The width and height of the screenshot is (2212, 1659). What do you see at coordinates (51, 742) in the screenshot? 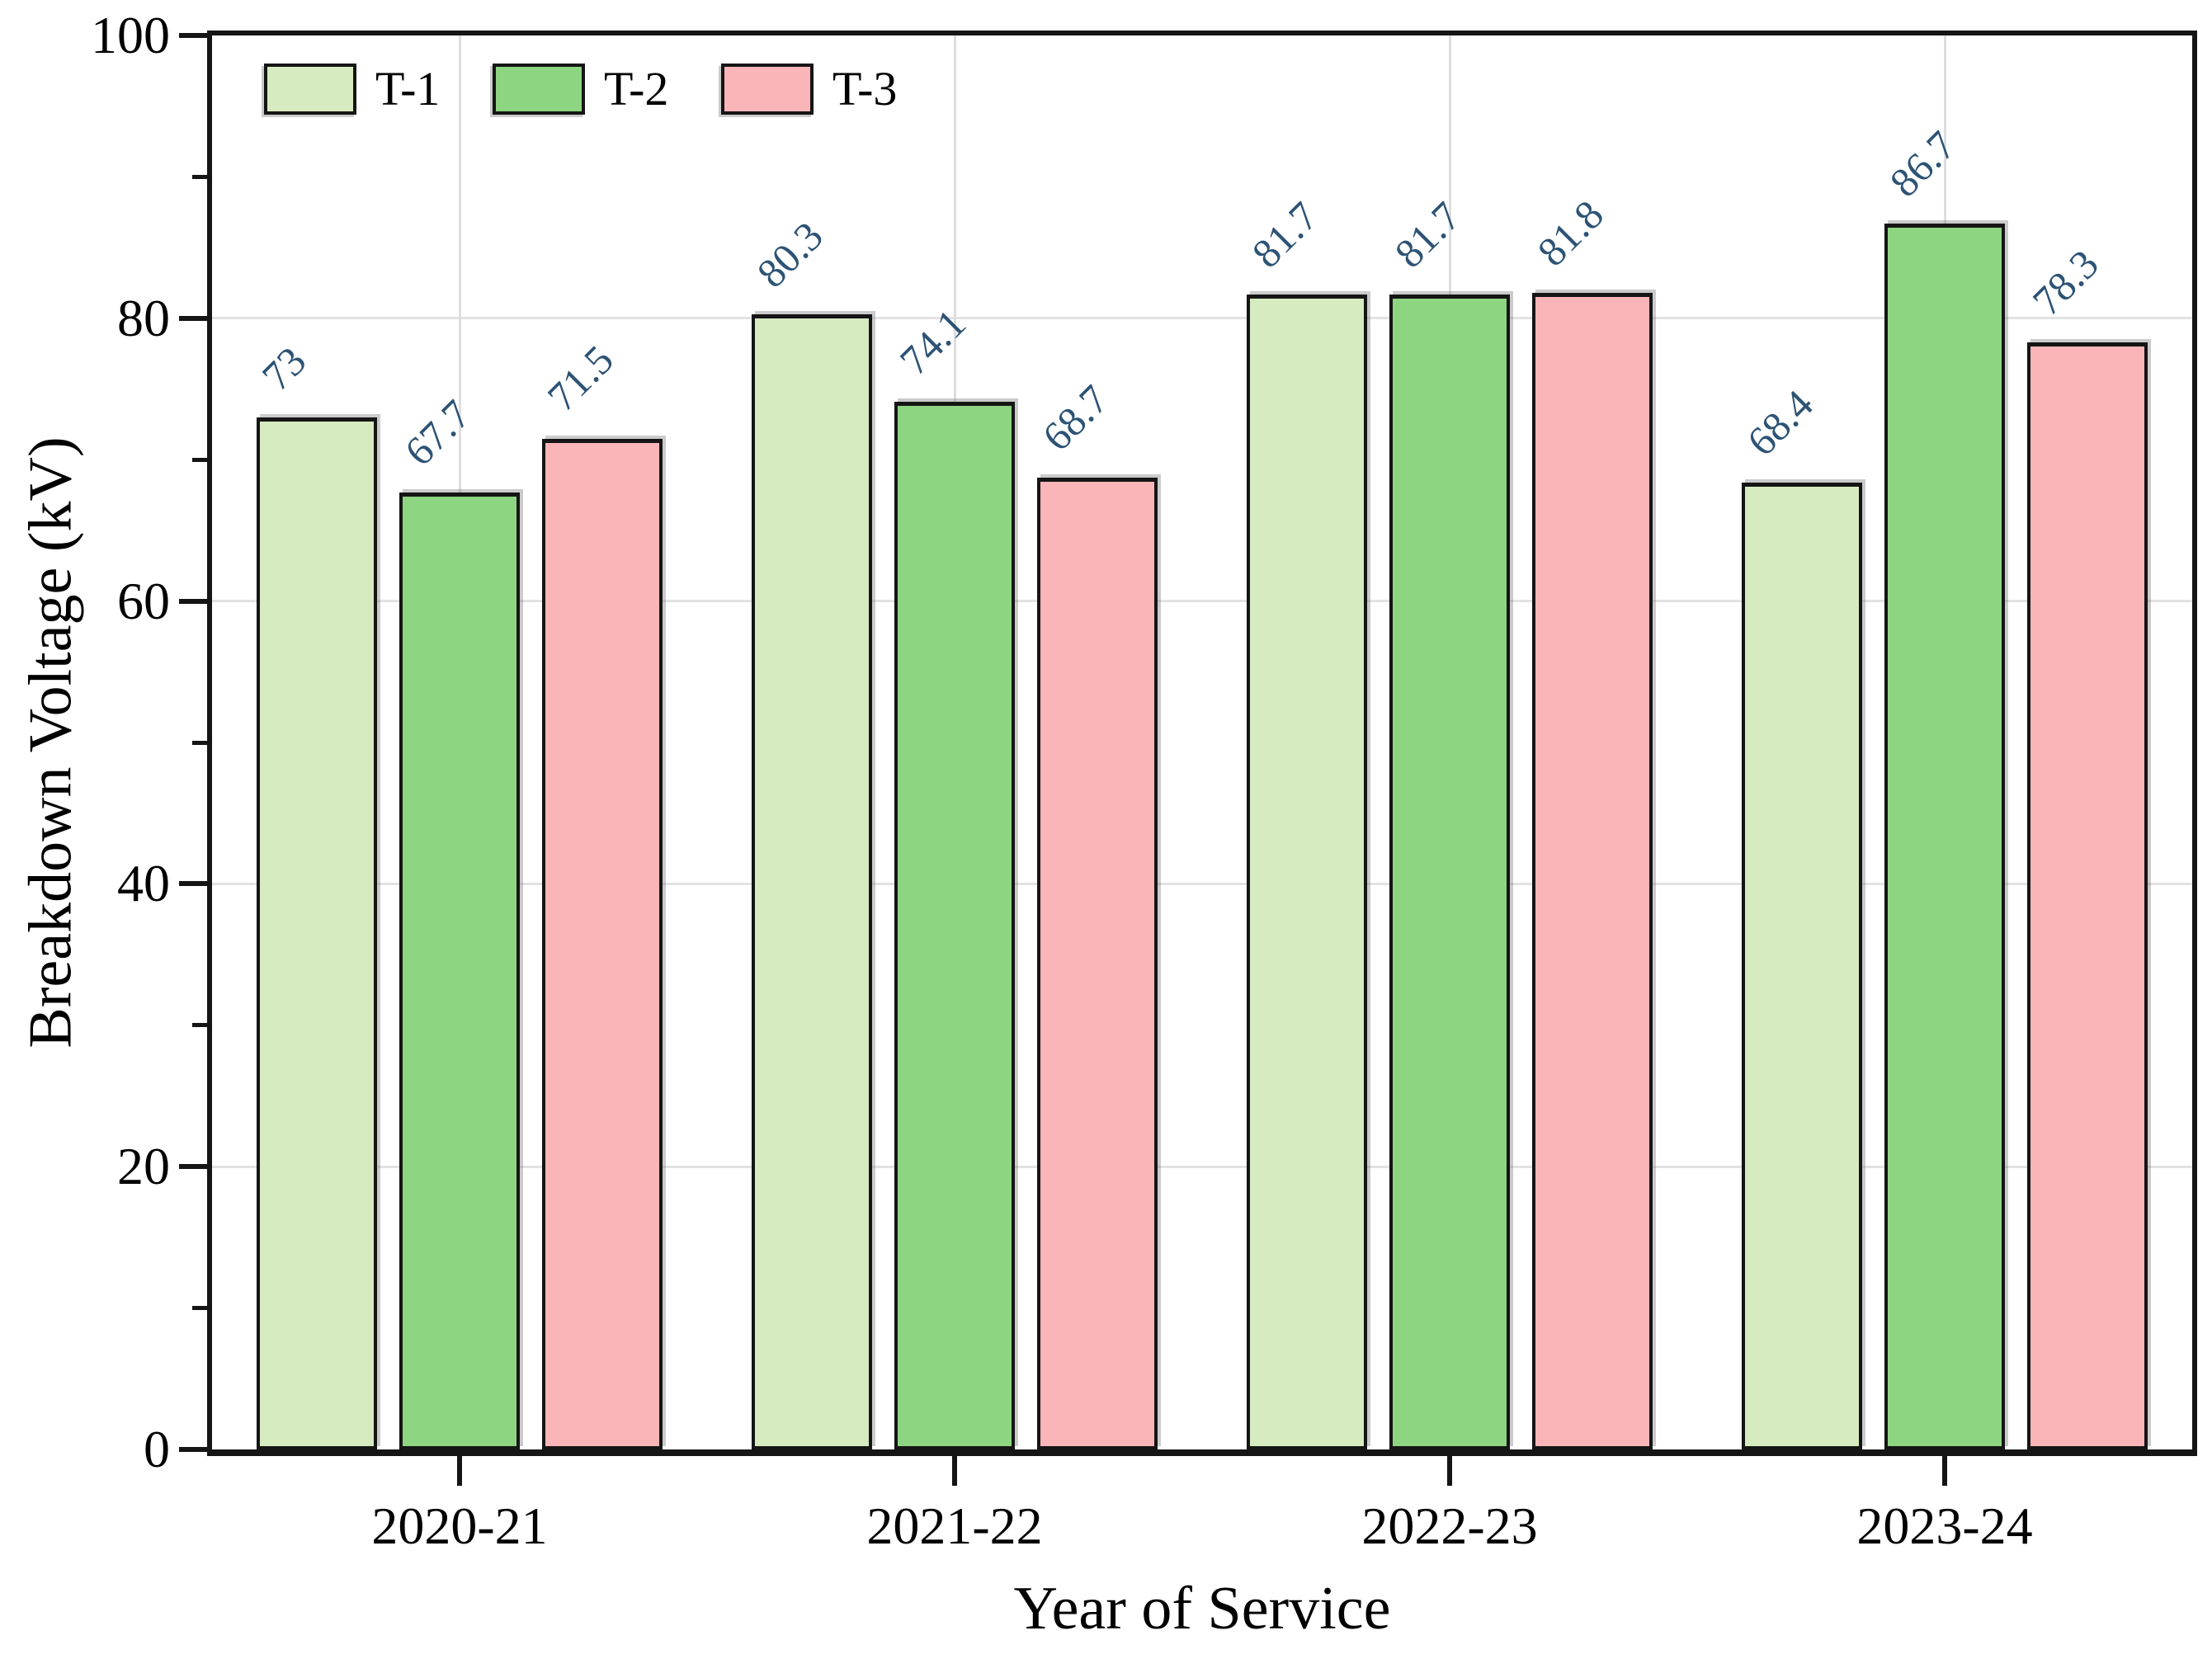
I see `y-axis-title: Breakdown Voltage (kV)` at bounding box center [51, 742].